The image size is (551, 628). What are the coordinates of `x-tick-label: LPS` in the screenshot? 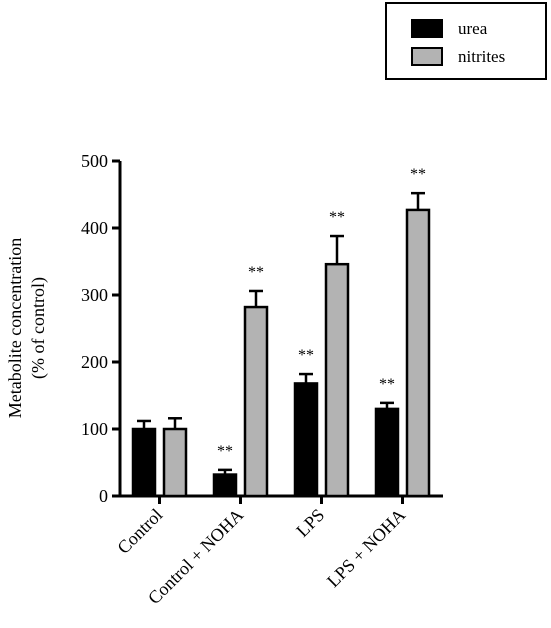 It's located at (310, 523).